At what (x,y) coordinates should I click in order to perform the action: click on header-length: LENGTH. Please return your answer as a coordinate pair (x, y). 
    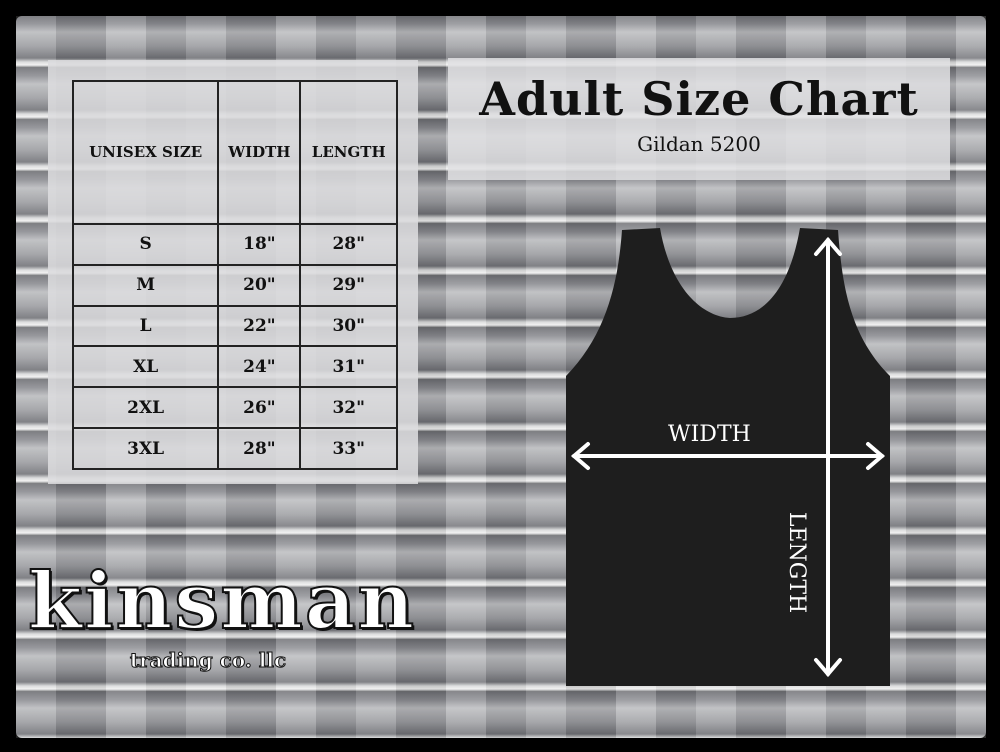
    Looking at the image, I should click on (348, 152).